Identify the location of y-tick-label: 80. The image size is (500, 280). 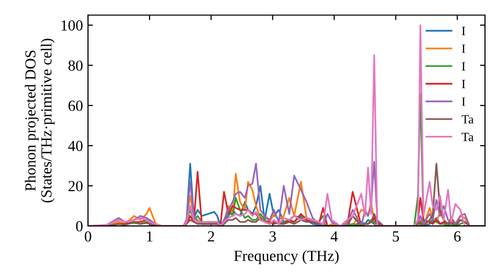
(75, 65).